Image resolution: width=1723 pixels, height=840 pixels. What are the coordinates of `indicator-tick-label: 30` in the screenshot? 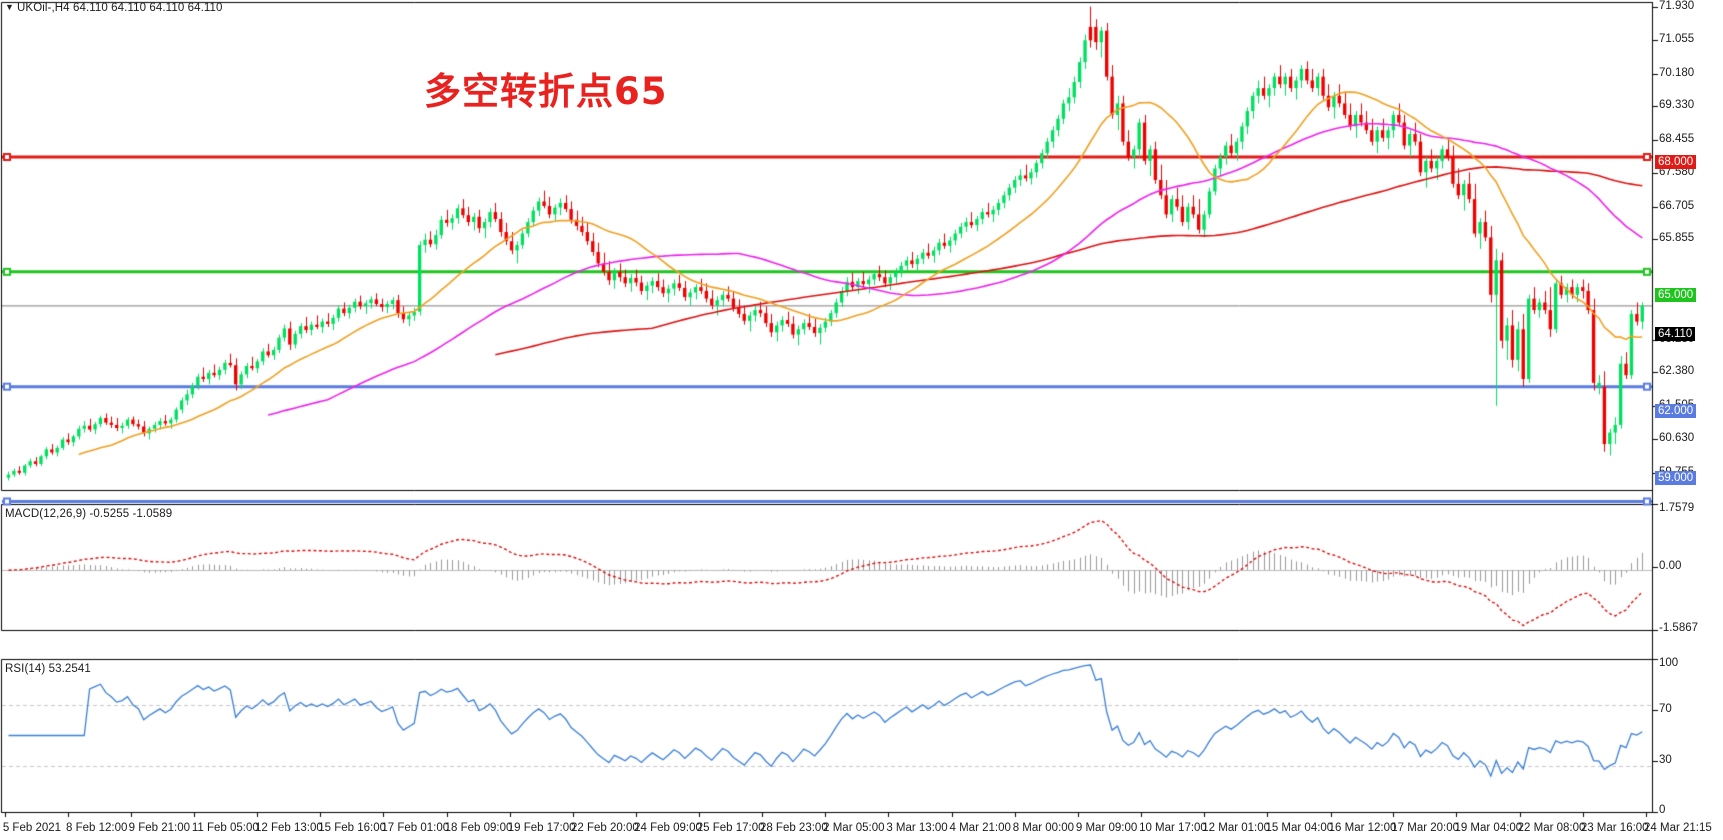 It's located at (1665, 760).